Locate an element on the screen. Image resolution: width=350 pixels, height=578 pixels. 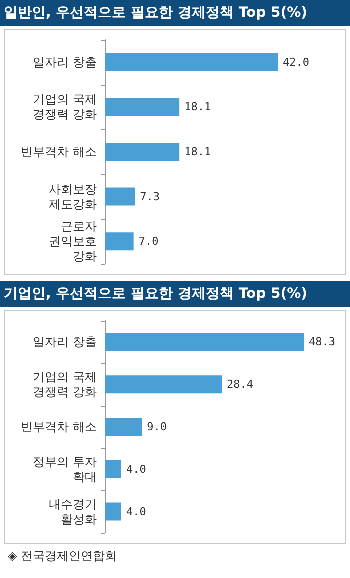
chart-title: 기업인, 우선적으로 필요한 경제정책 Top 5(%) is located at coordinates (175, 294).